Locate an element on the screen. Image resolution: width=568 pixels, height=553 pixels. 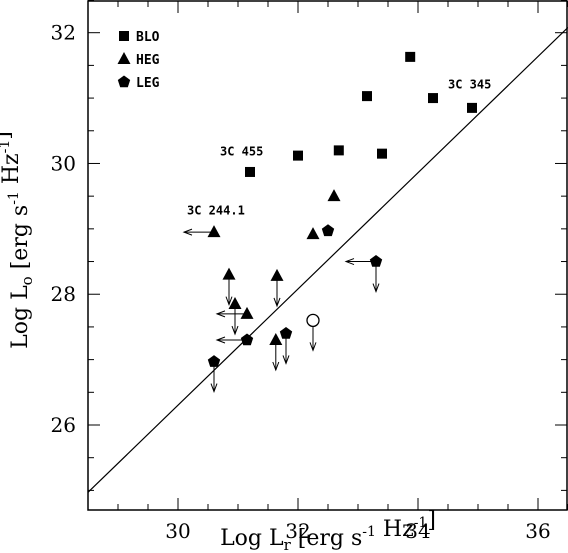
x-tick-label: 32 is located at coordinates (297, 531).